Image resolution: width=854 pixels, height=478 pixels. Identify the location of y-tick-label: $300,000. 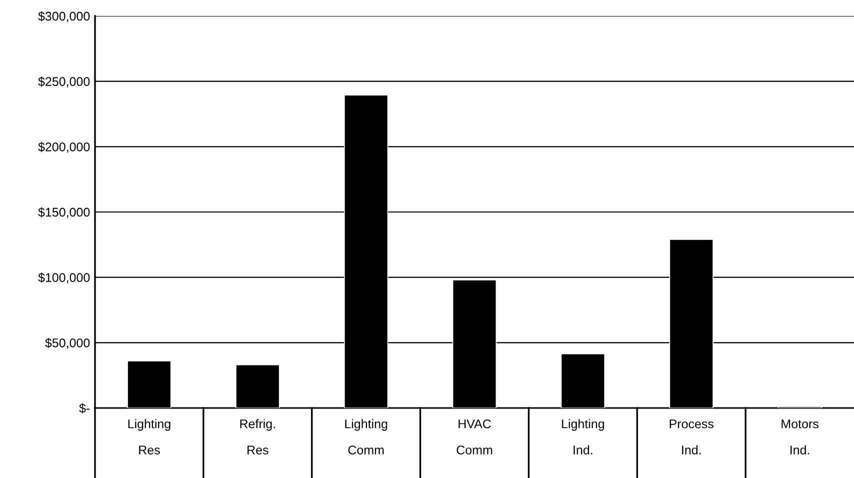
(64, 16).